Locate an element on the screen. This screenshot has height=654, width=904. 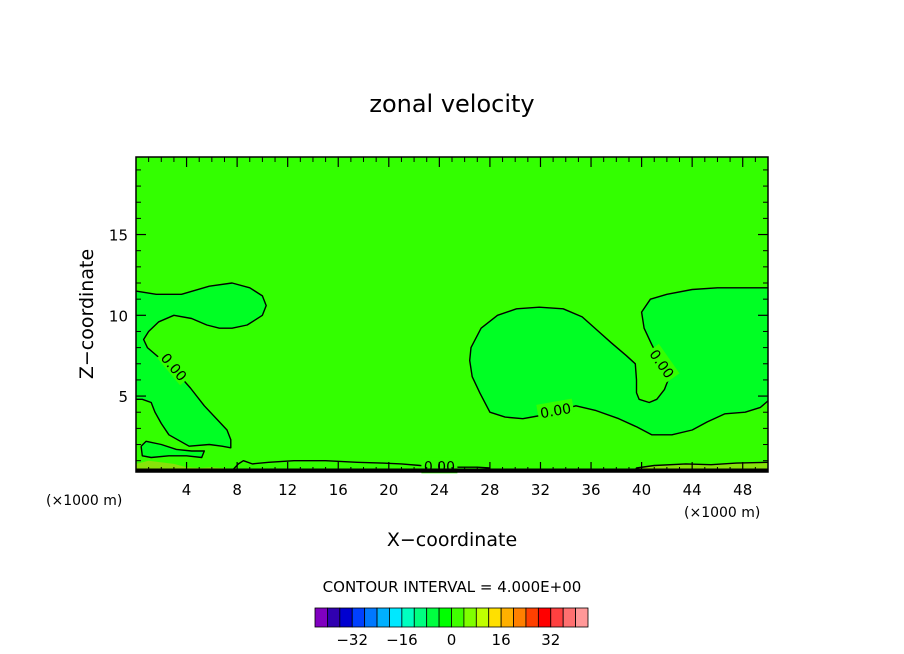
bottom-left-negative-strip is located at coordinates (173, 449).